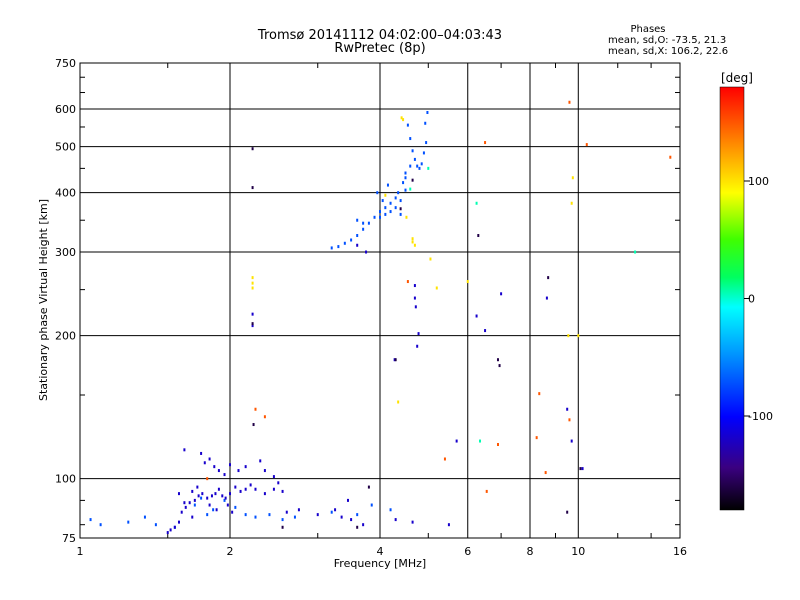 The image size is (800, 600). What do you see at coordinates (379, 35) in the screenshot?
I see `chart-title: Tromsø 20141112 04:02:00–04:03:43` at bounding box center [379, 35].